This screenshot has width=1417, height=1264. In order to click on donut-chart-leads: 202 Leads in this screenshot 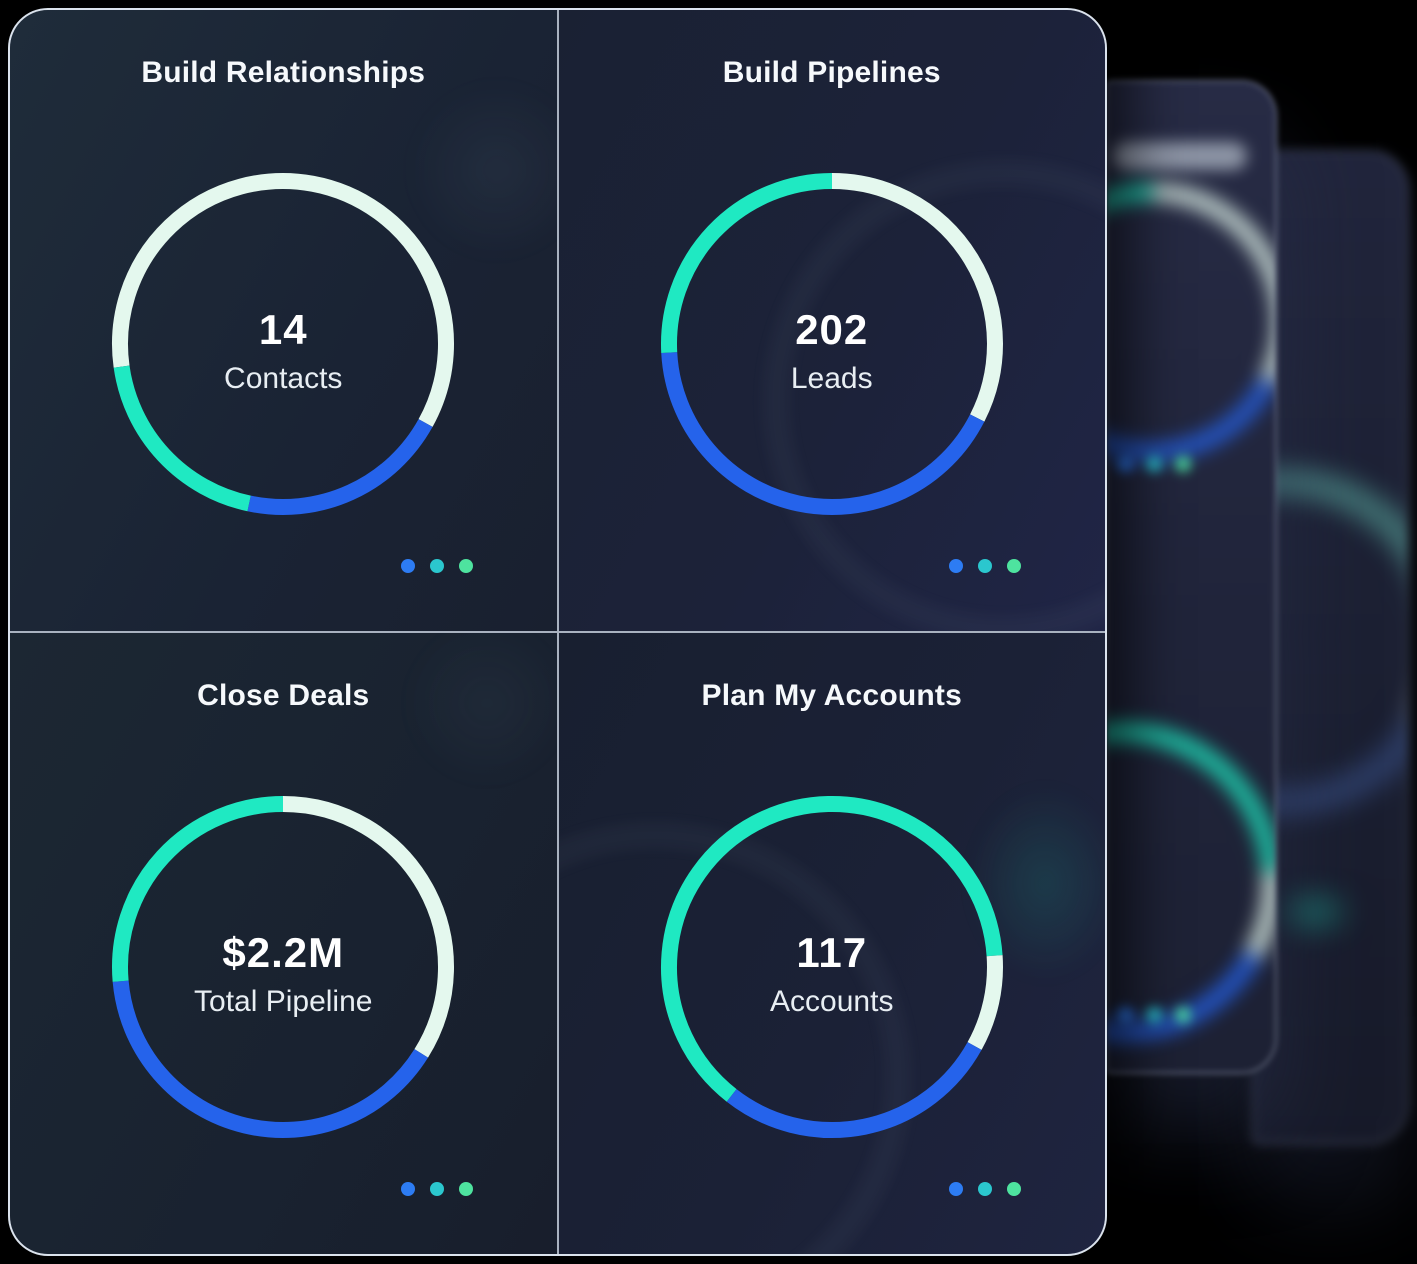, I will do `click(832, 344)`.